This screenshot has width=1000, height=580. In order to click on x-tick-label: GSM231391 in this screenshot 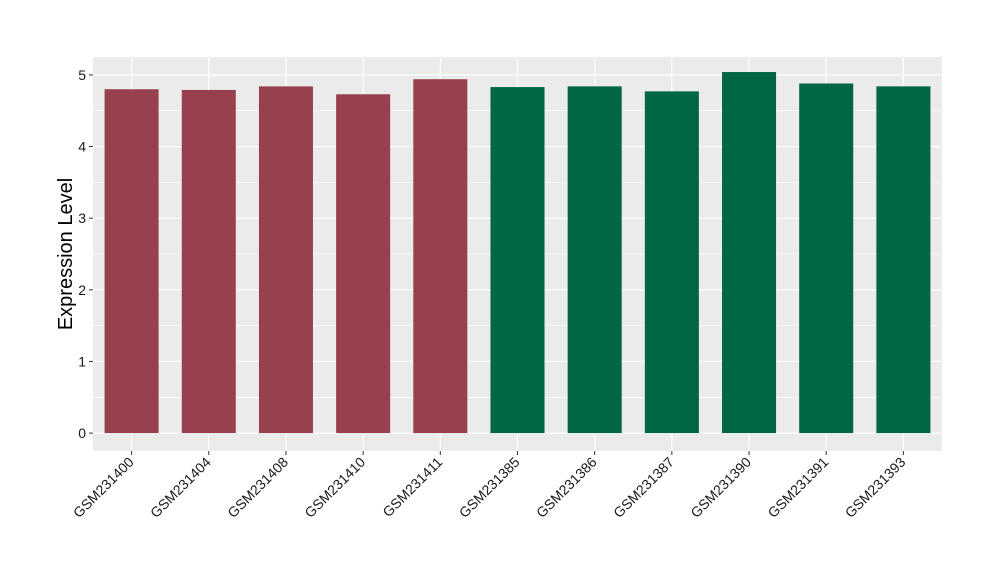, I will do `click(797, 487)`.